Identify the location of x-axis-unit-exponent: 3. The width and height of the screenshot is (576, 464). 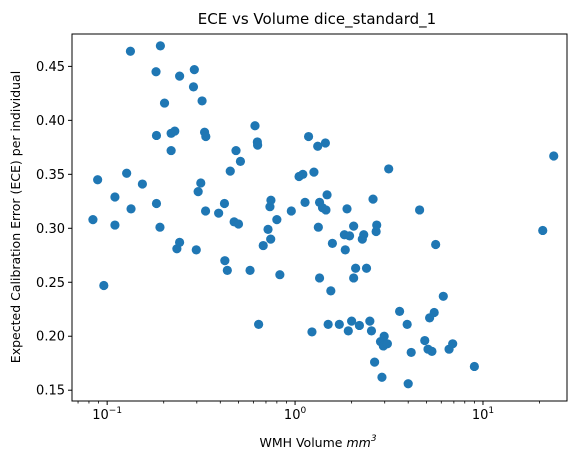
(374, 439).